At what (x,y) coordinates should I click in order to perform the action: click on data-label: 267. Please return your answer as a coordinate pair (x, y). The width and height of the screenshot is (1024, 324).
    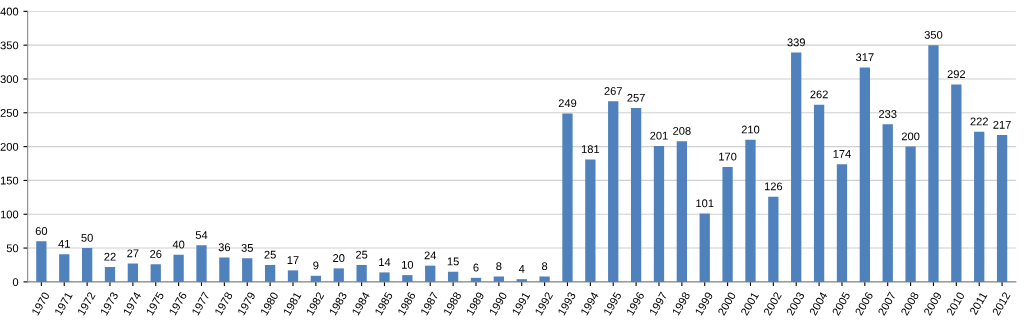
    Looking at the image, I should click on (613, 91).